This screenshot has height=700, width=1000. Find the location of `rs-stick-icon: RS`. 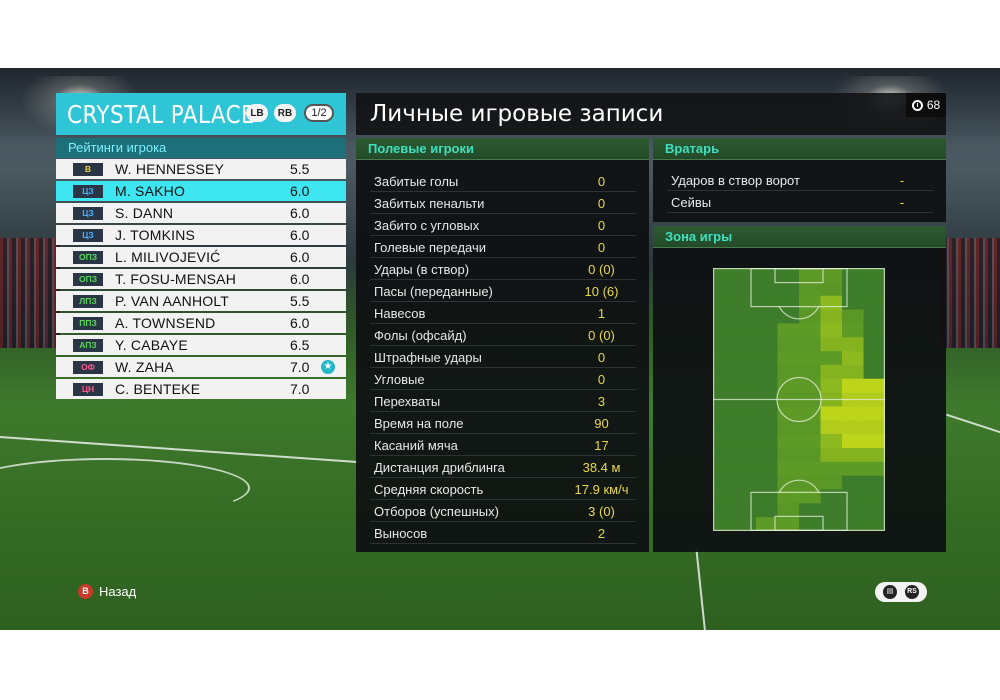

rs-stick-icon: RS is located at coordinates (912, 592).